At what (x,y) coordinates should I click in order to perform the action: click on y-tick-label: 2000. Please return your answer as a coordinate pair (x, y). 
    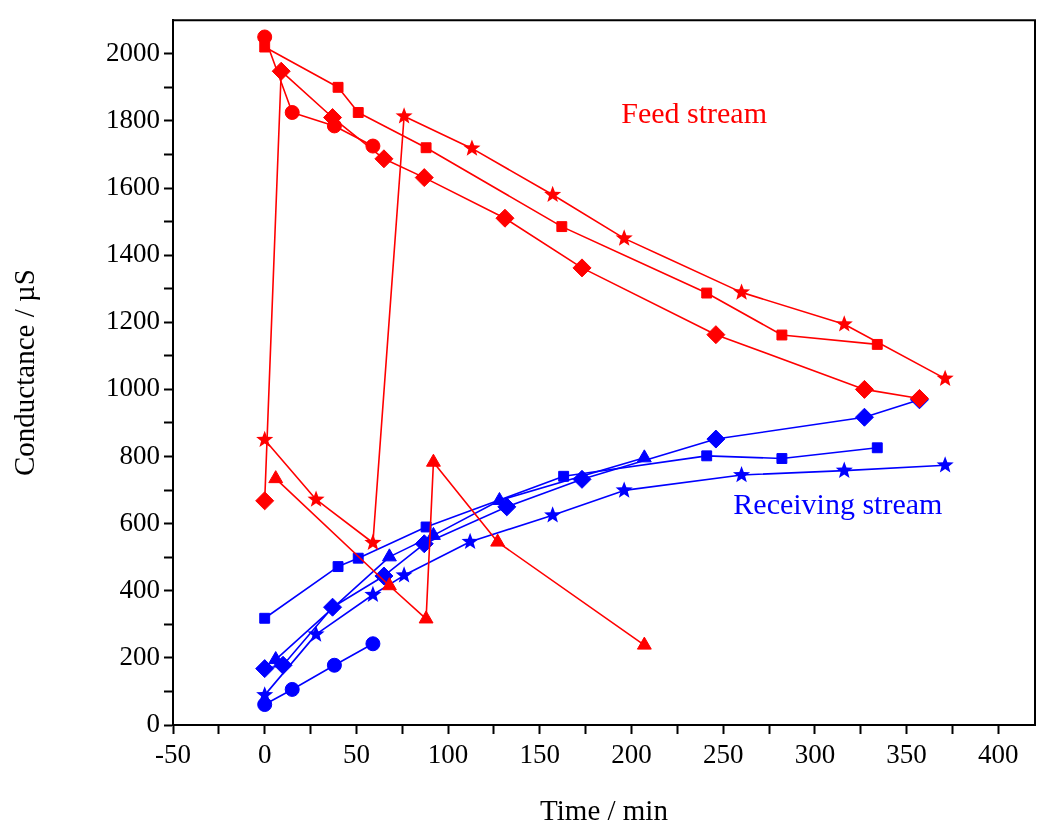
    Looking at the image, I should click on (133, 51).